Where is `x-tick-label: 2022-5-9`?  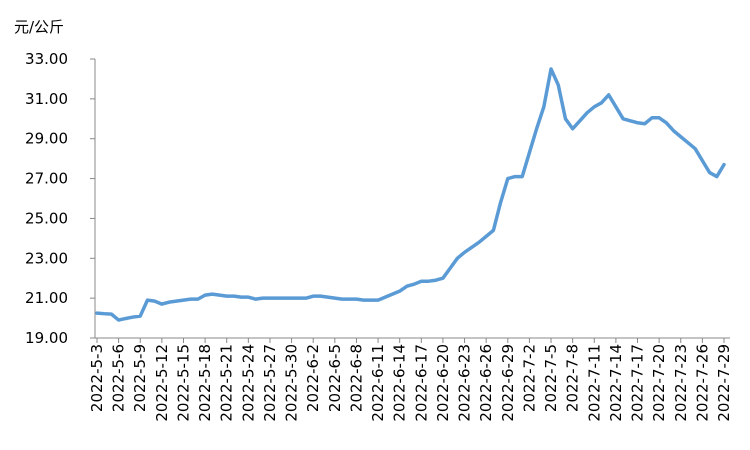
x-tick-label: 2022-5-9 is located at coordinates (140, 378).